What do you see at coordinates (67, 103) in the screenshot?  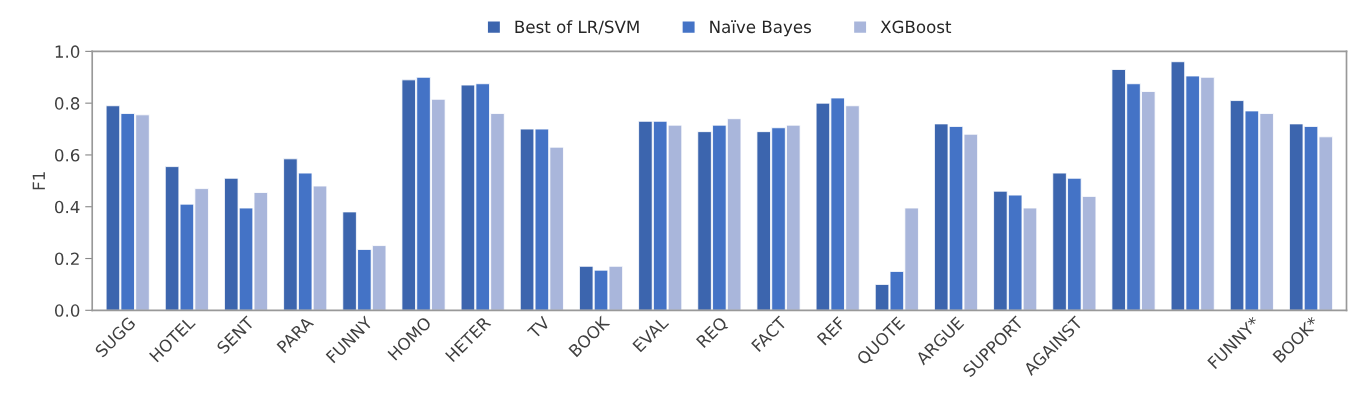 I see `y-tick-label: 0.8` at bounding box center [67, 103].